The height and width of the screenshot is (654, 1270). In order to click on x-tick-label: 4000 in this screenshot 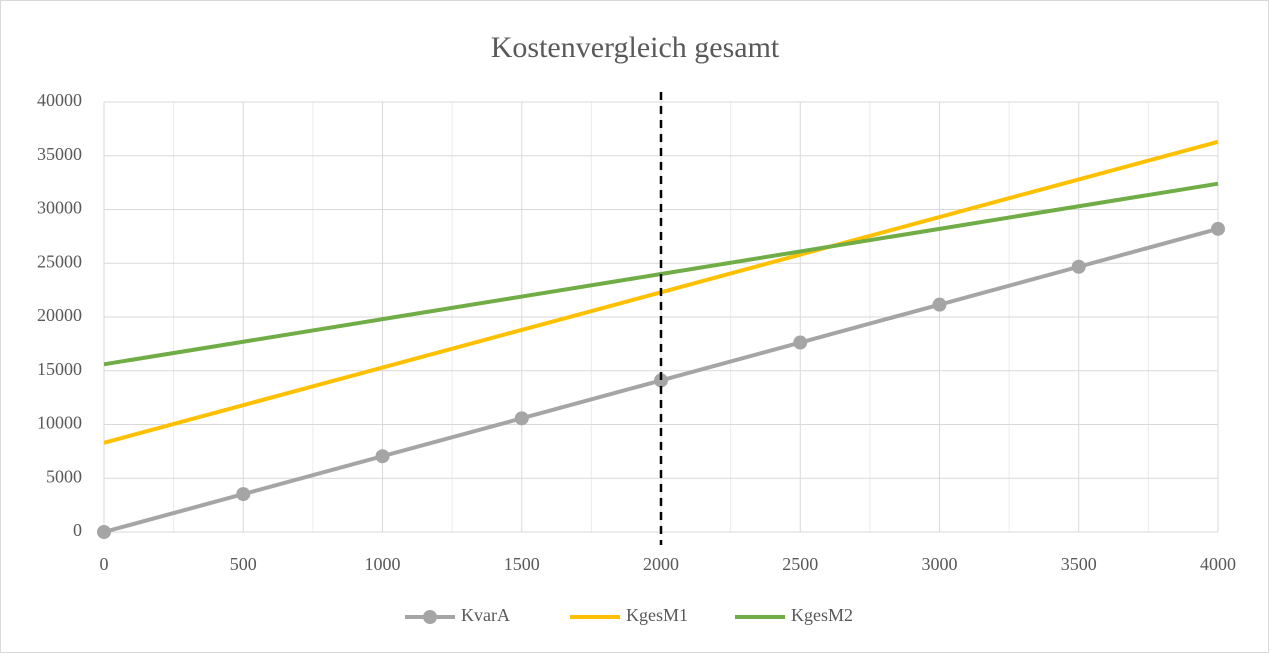, I will do `click(1218, 564)`.